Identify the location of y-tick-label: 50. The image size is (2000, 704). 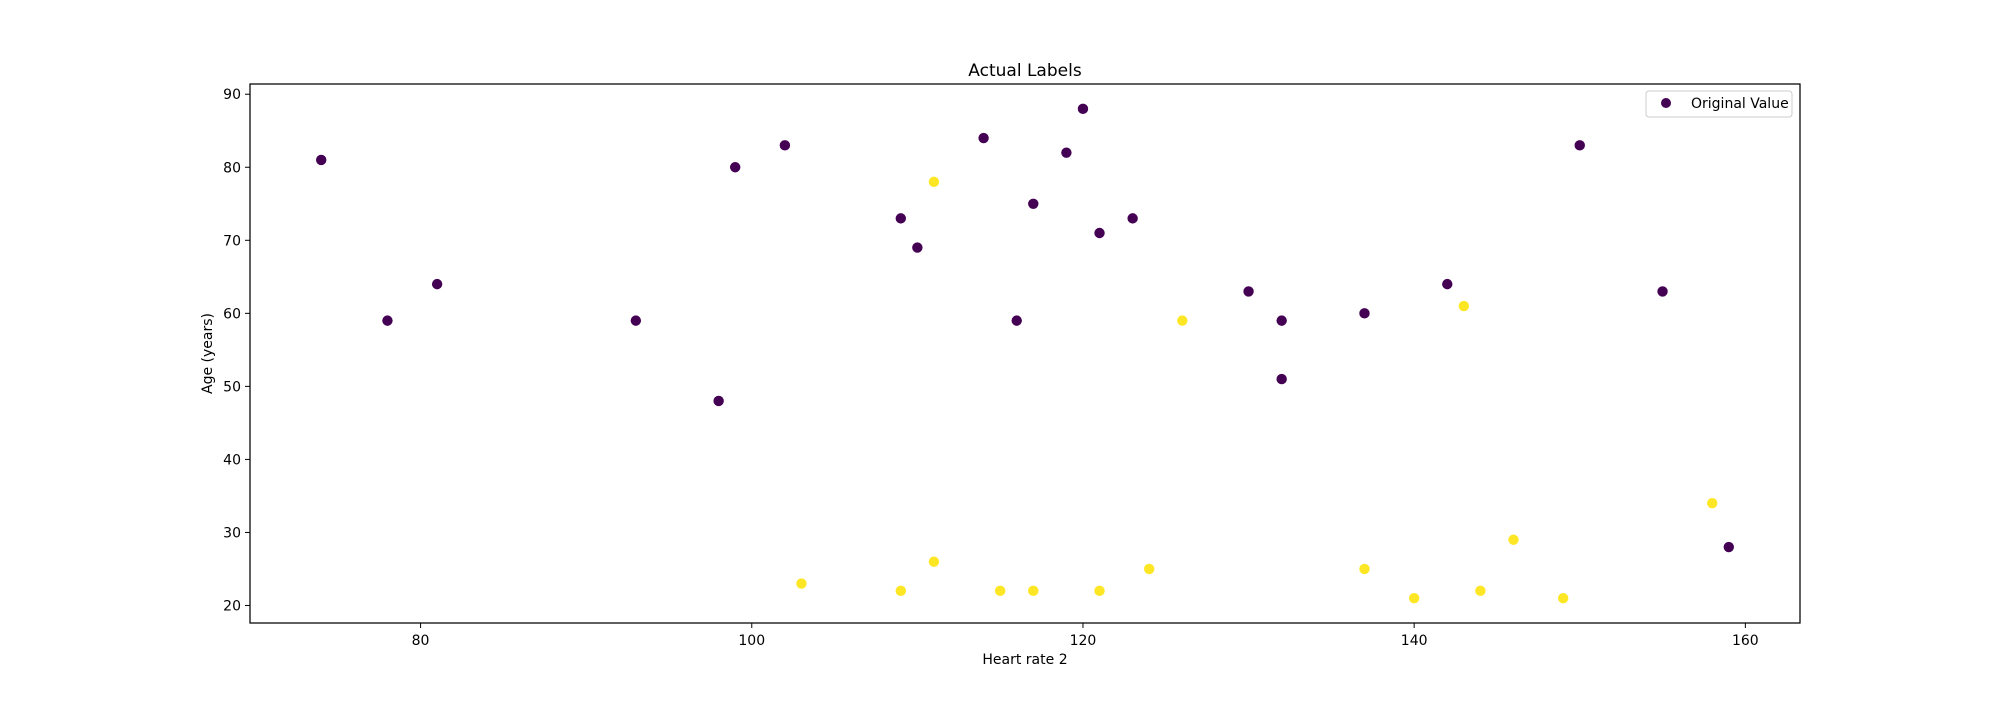
(232, 387).